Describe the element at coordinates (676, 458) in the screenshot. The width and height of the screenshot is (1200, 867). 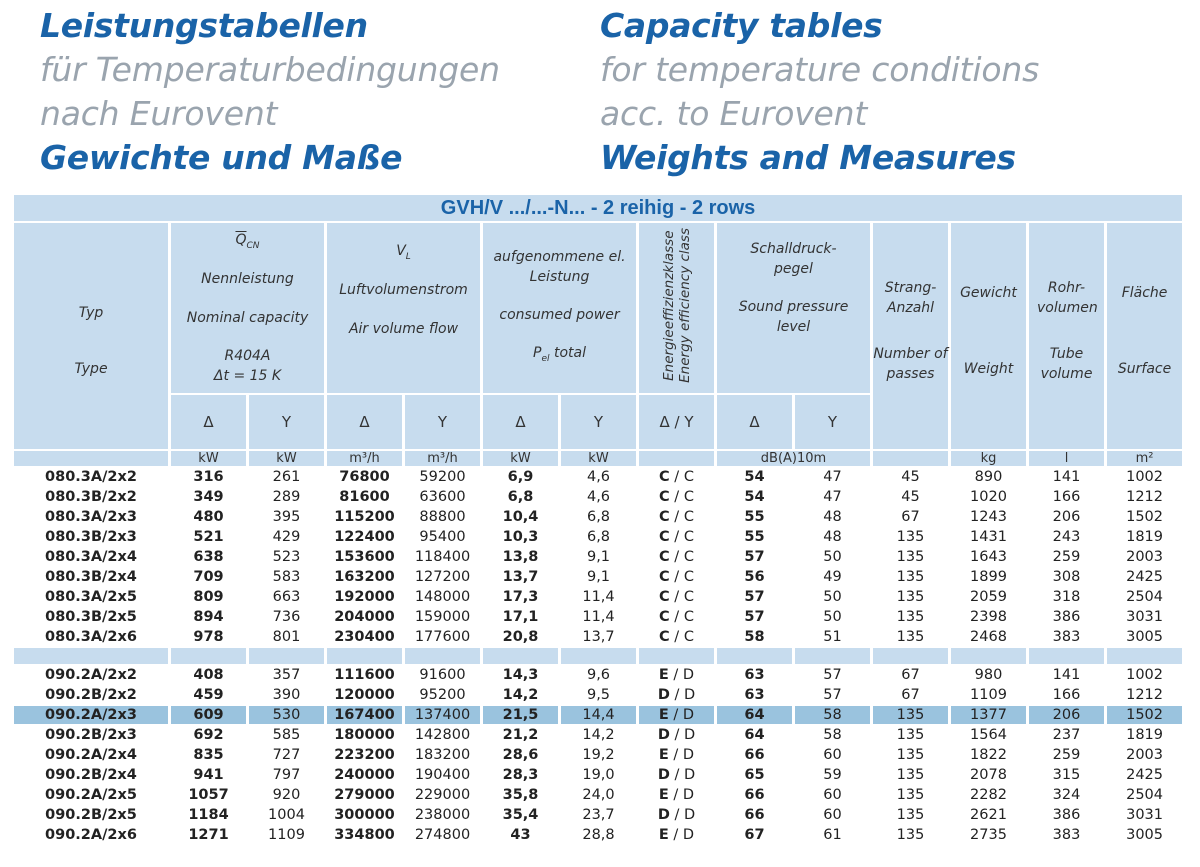
I see `unit-eff` at that location.